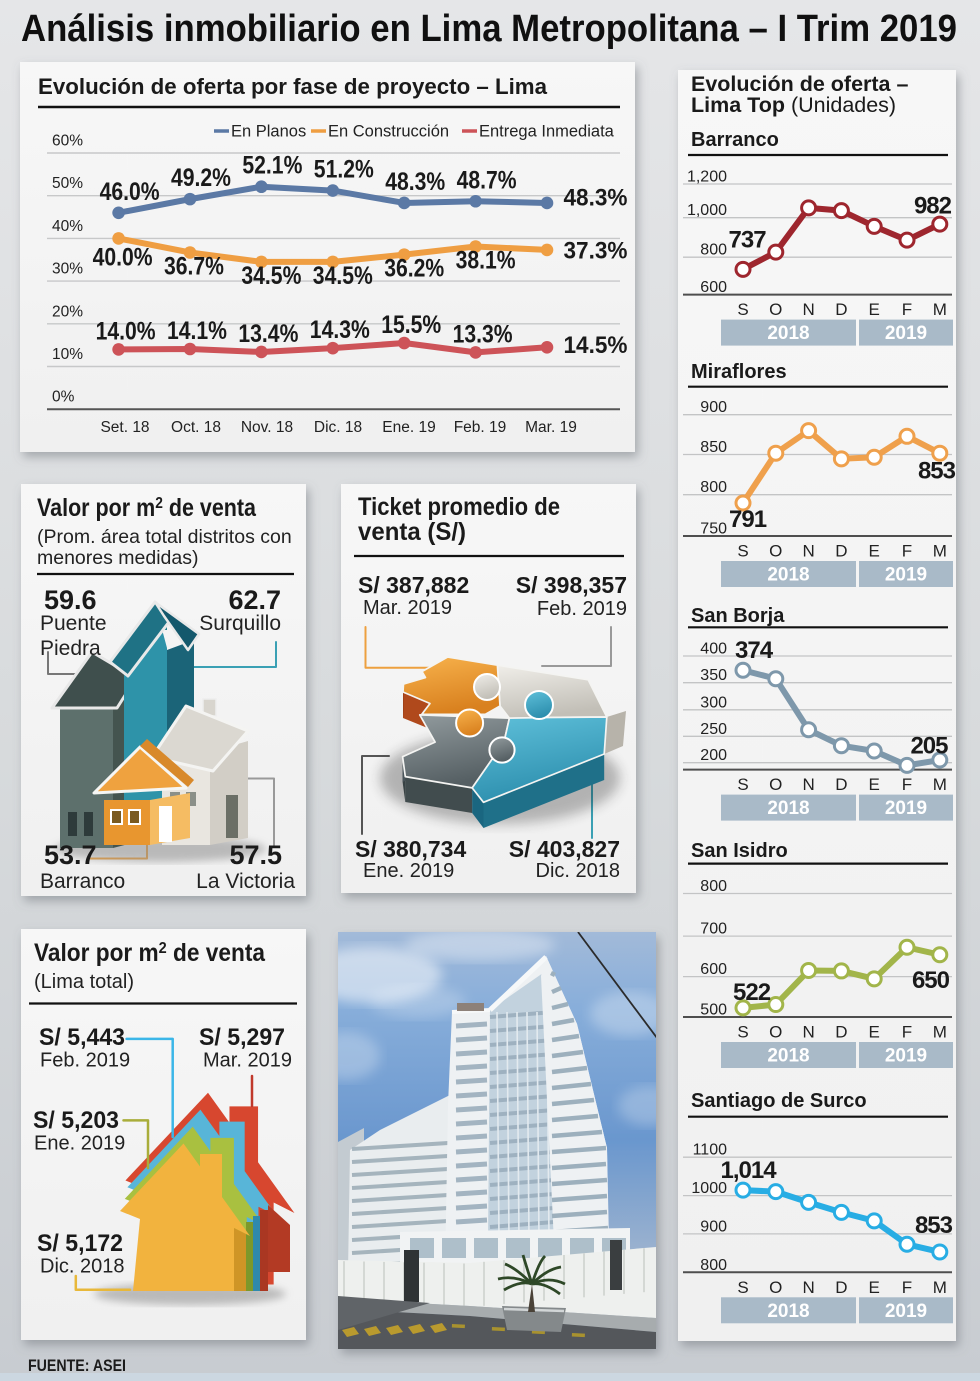  What do you see at coordinates (408, 427) in the screenshot?
I see `svg-text: Ene. 19` at bounding box center [408, 427].